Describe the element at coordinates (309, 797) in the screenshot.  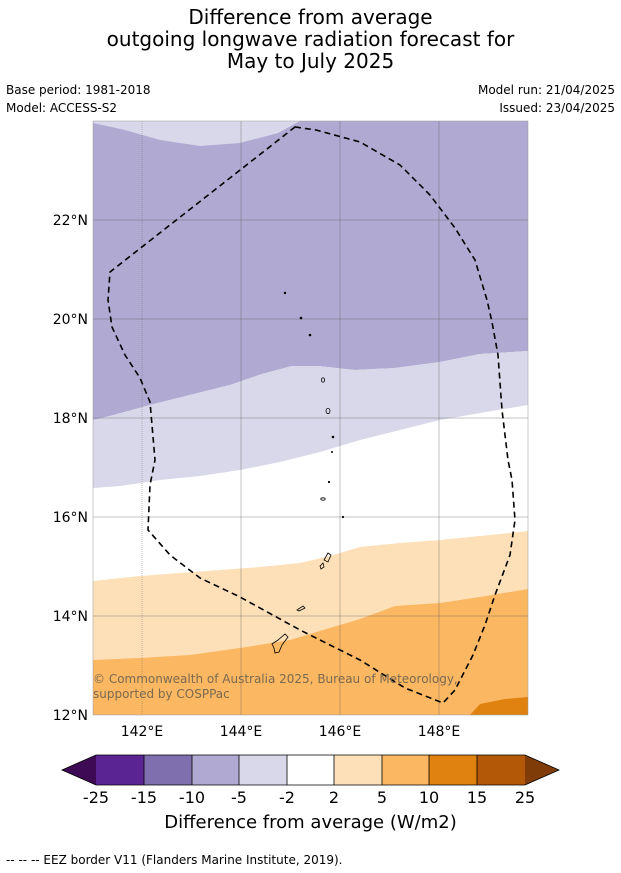
I see `colorbar-ticks: -25 -15 -10 -5 -2 2 5 10 15 25` at that location.